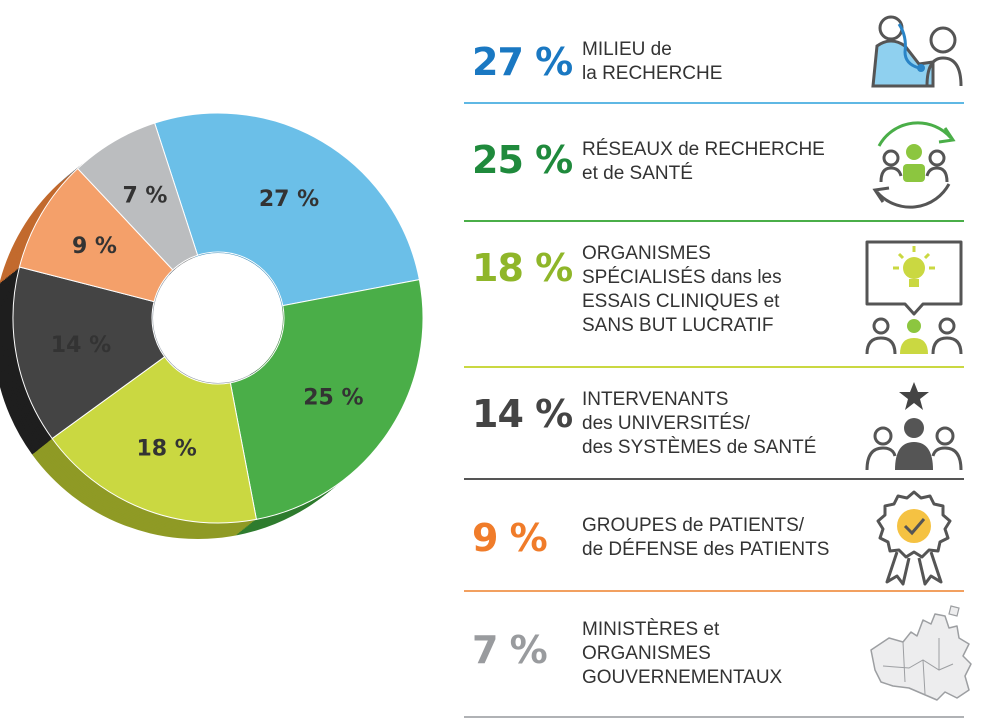  What do you see at coordinates (289, 199) in the screenshot?
I see `donut-slice-label: 27 %` at bounding box center [289, 199].